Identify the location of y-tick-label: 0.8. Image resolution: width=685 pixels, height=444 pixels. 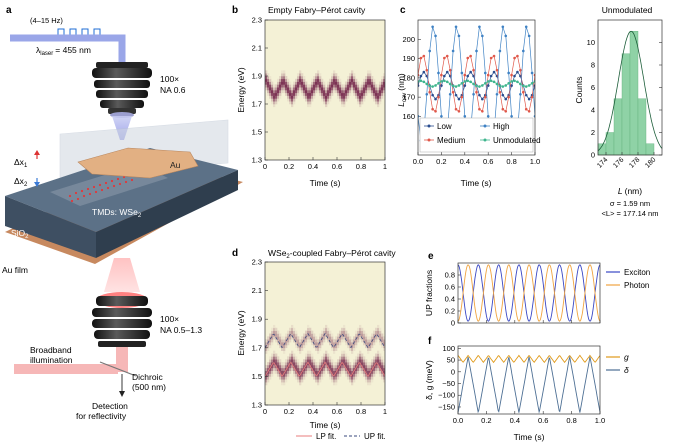
(450, 275).